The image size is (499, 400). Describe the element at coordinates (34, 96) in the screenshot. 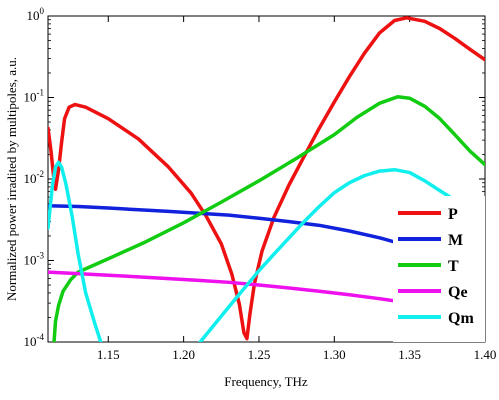

I see `y-tick-label: 10⁻¹` at that location.